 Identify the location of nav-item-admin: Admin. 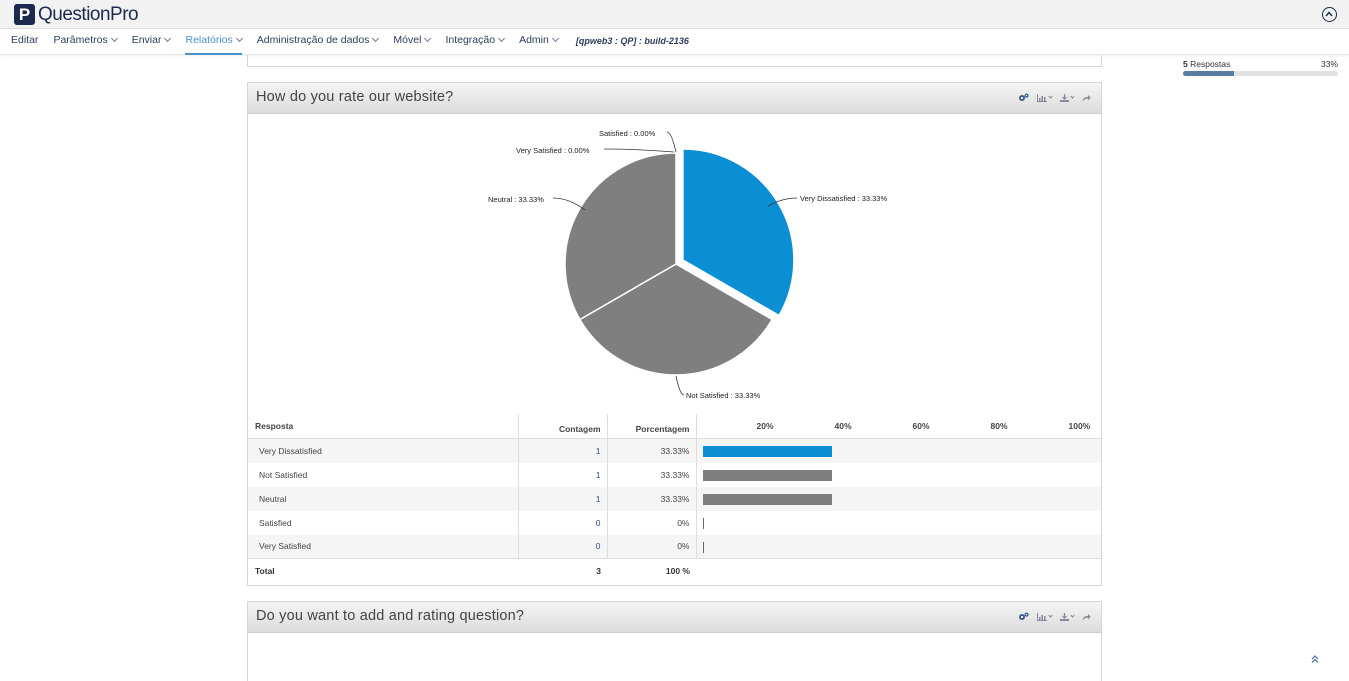
(539, 42).